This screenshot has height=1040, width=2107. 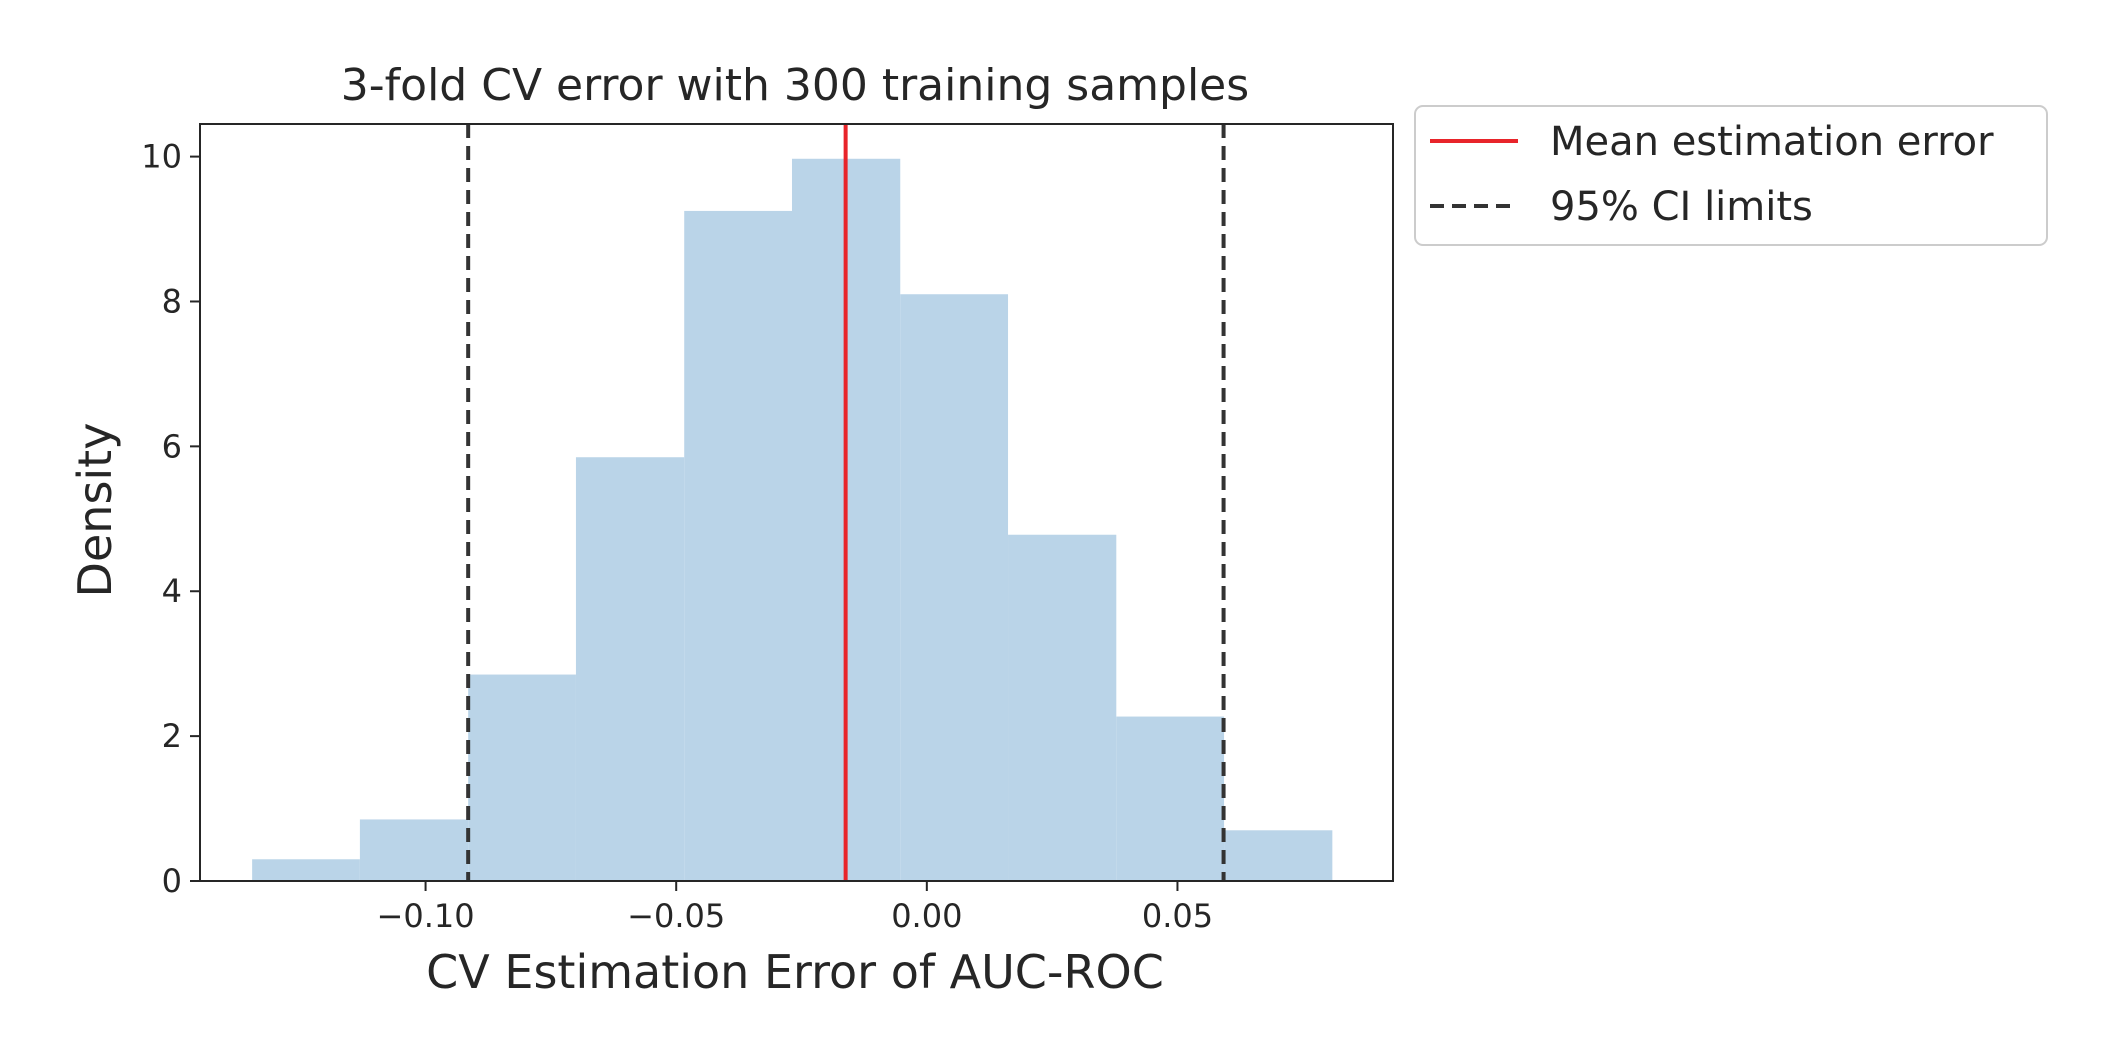 I want to click on y-tick-label-6: 10, so click(x=161, y=157).